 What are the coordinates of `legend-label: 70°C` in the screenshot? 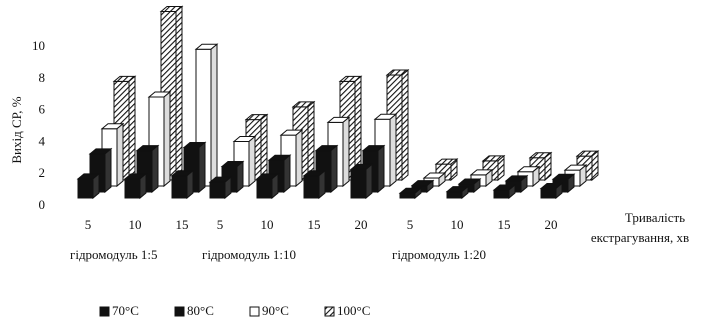 It's located at (125, 310).